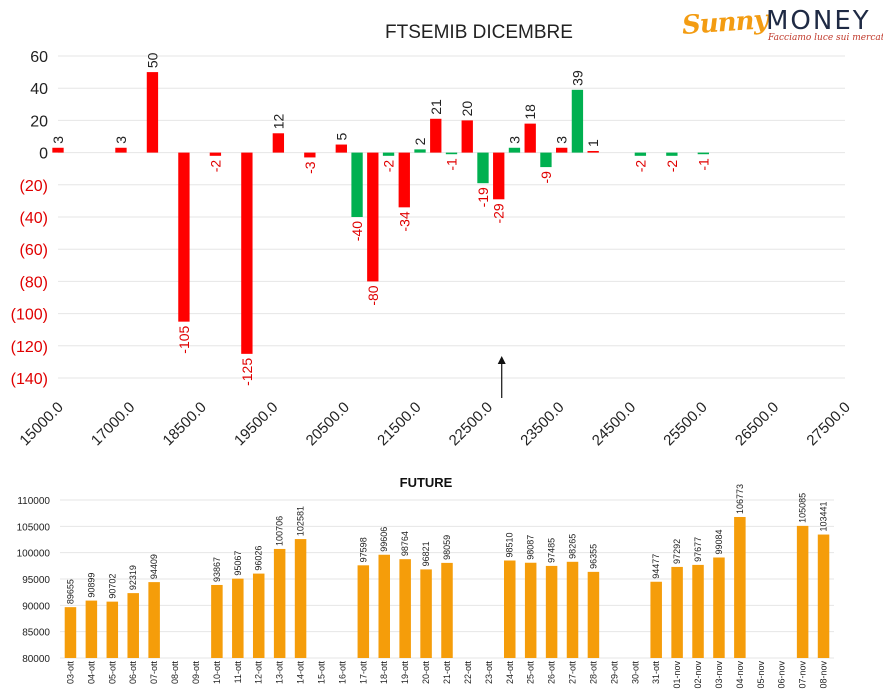 Image resolution: width=883 pixels, height=698 pixels. I want to click on x-tick-label: 14-ott, so click(301, 673).